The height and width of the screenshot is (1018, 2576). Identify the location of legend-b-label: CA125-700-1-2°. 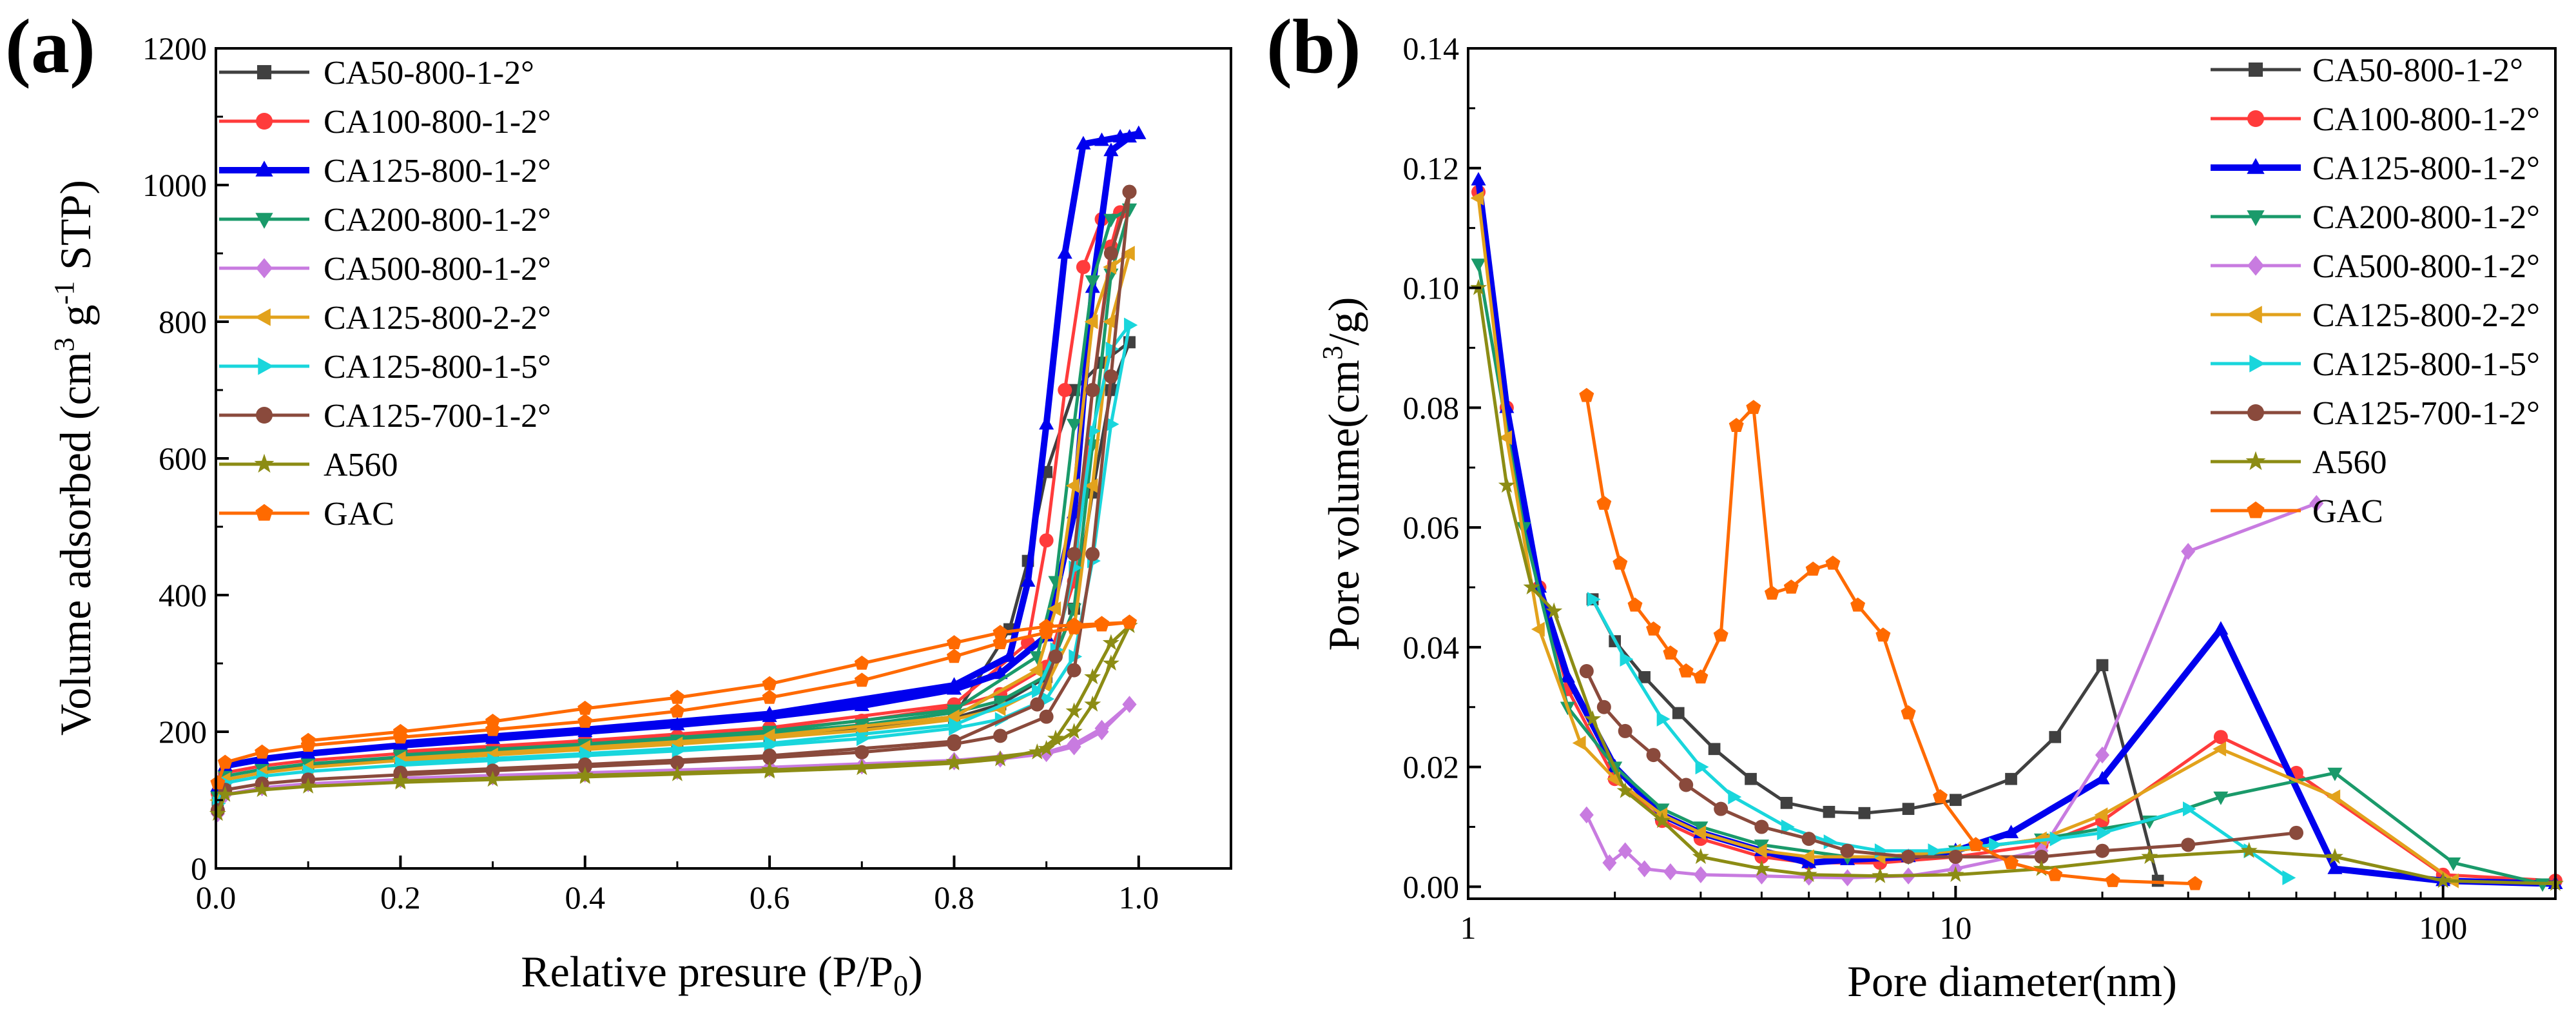
(2426, 414).